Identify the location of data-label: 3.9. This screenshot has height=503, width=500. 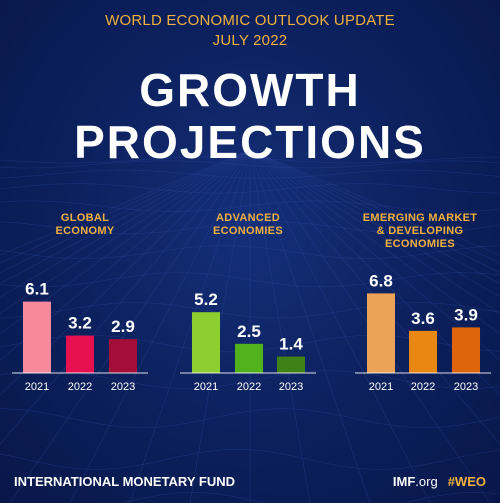
(466, 314).